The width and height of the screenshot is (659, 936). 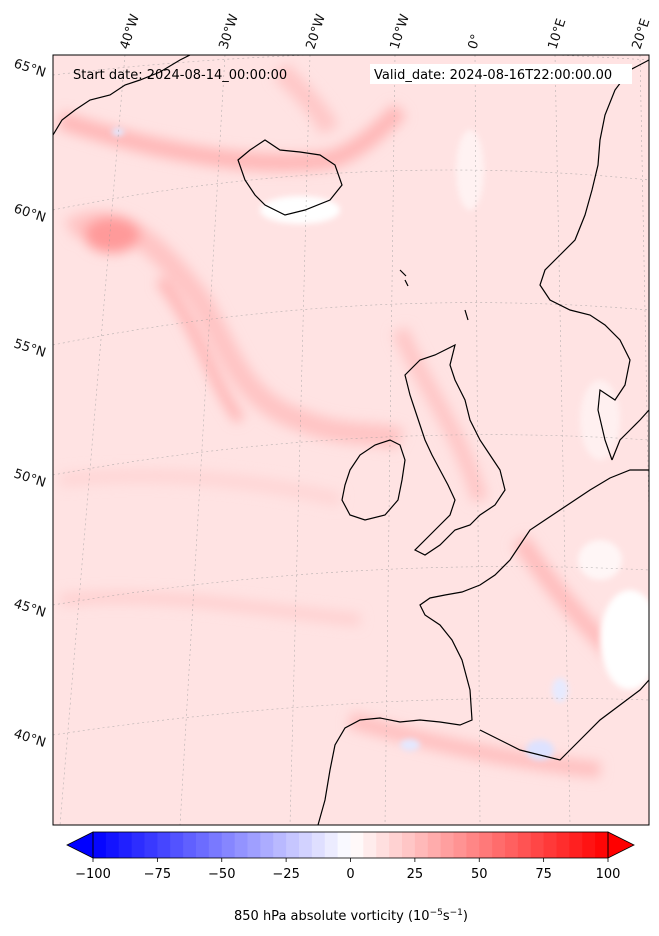 I want to click on colorbar-tick-label: −75, so click(x=157, y=874).